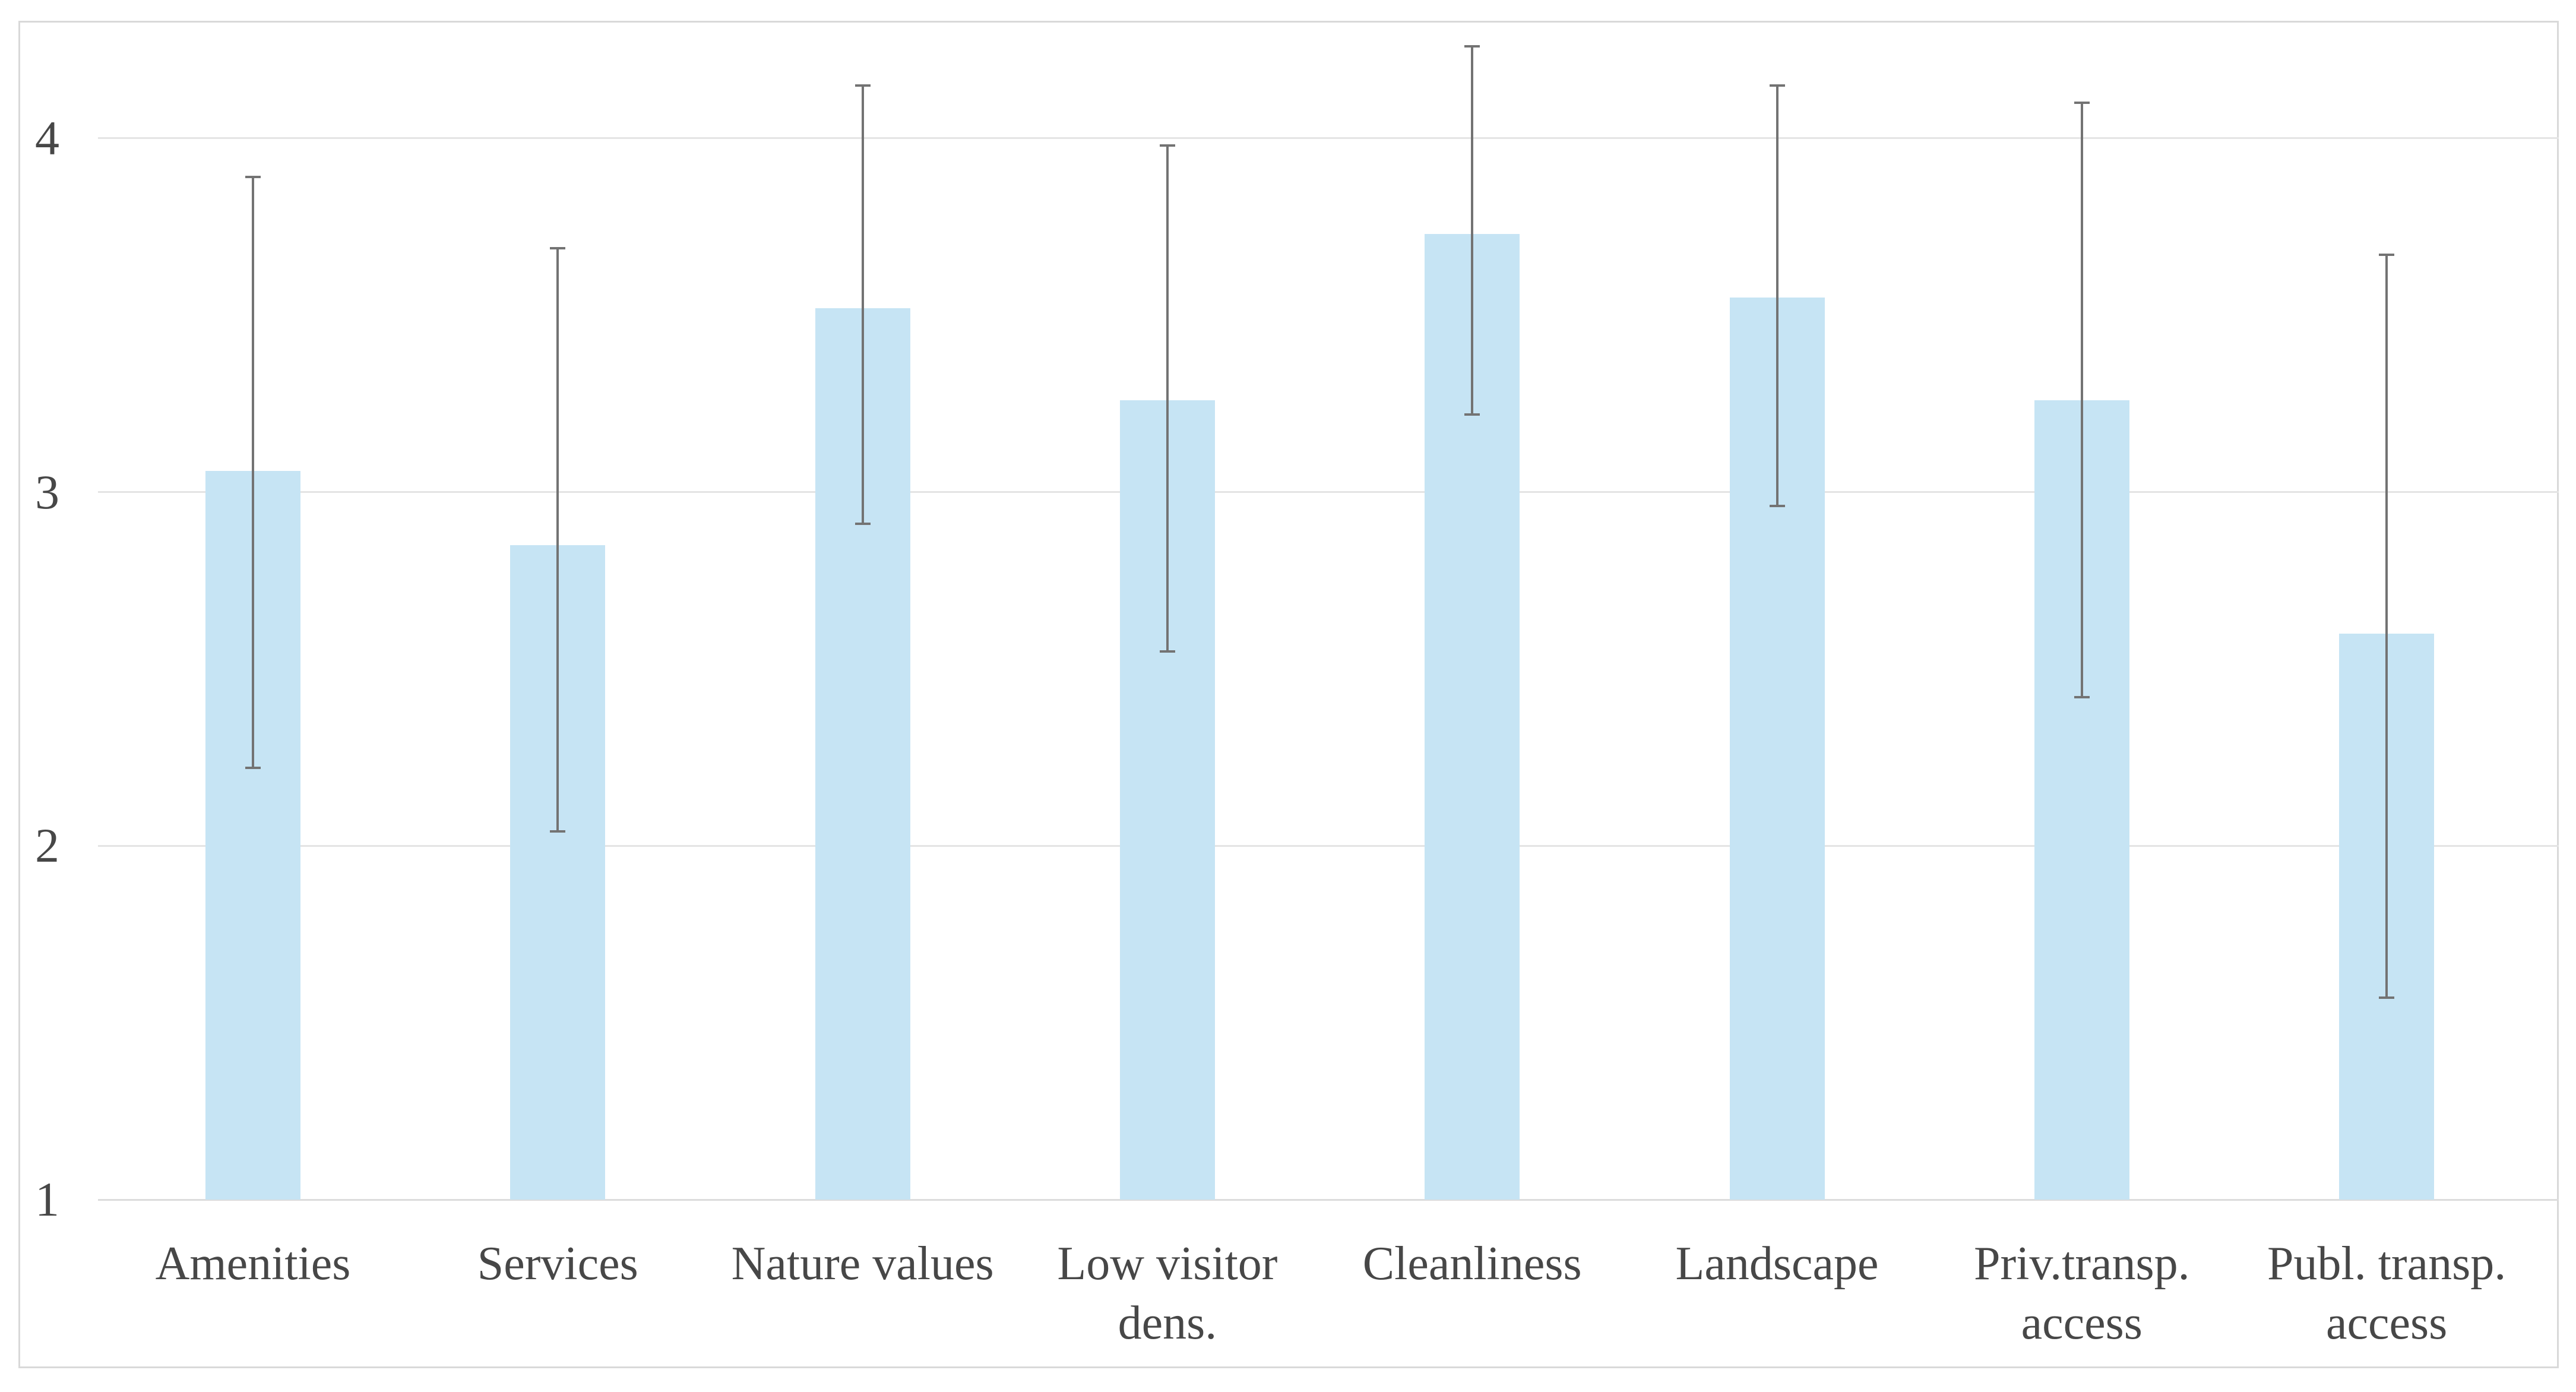  Describe the element at coordinates (47, 845) in the screenshot. I see `y-tick-label-2: 2` at that location.